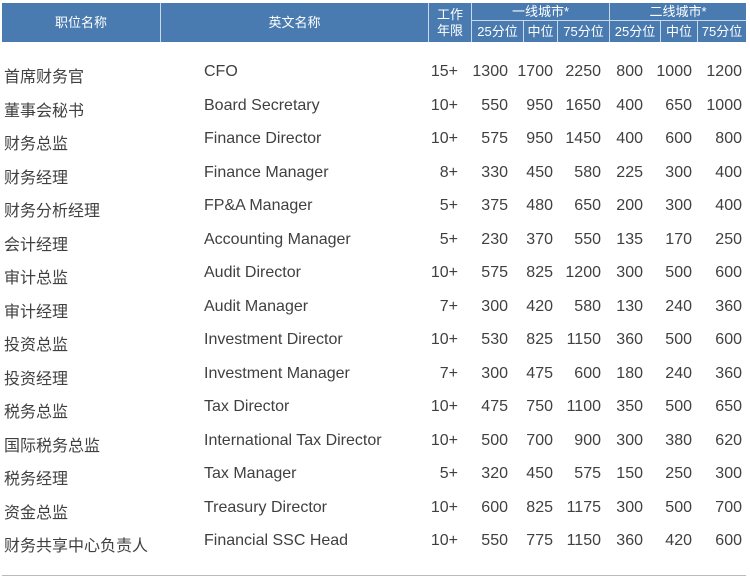 The height and width of the screenshot is (580, 750). What do you see at coordinates (629, 373) in the screenshot?
I see `tier2-p25: 180` at bounding box center [629, 373].